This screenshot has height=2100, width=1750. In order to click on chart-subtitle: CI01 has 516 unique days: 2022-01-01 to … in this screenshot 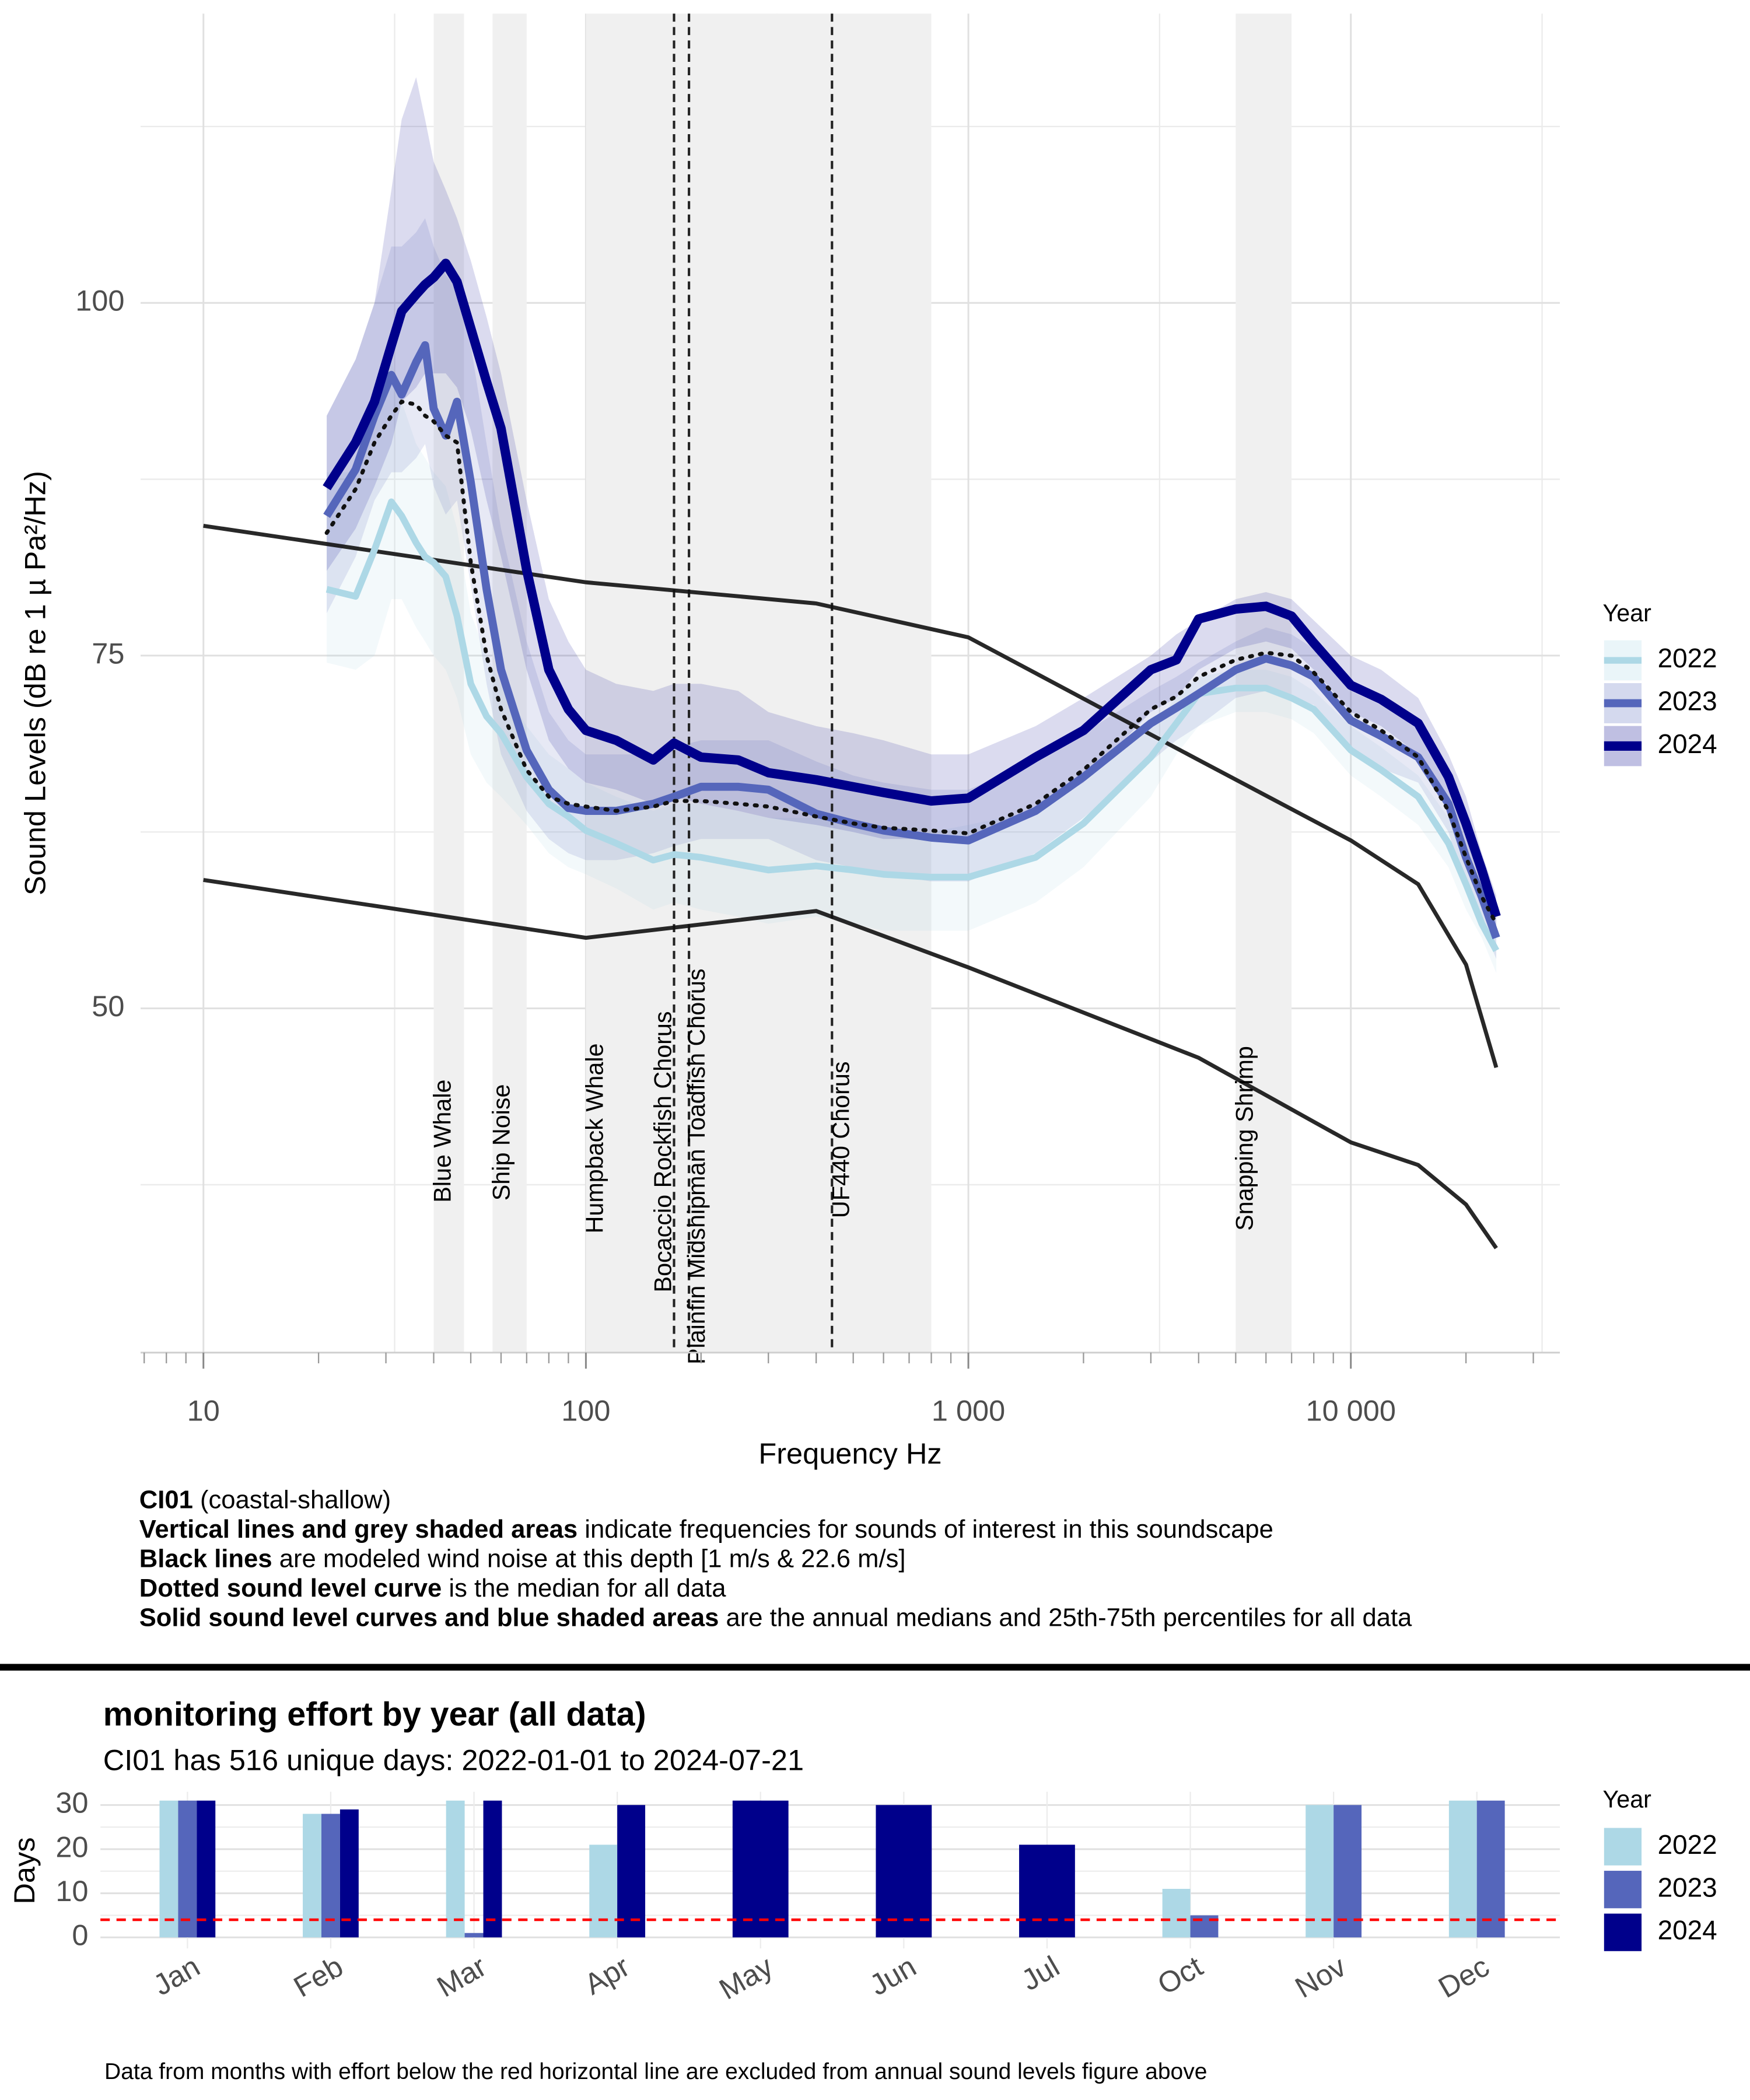, I will do `click(453, 1759)`.